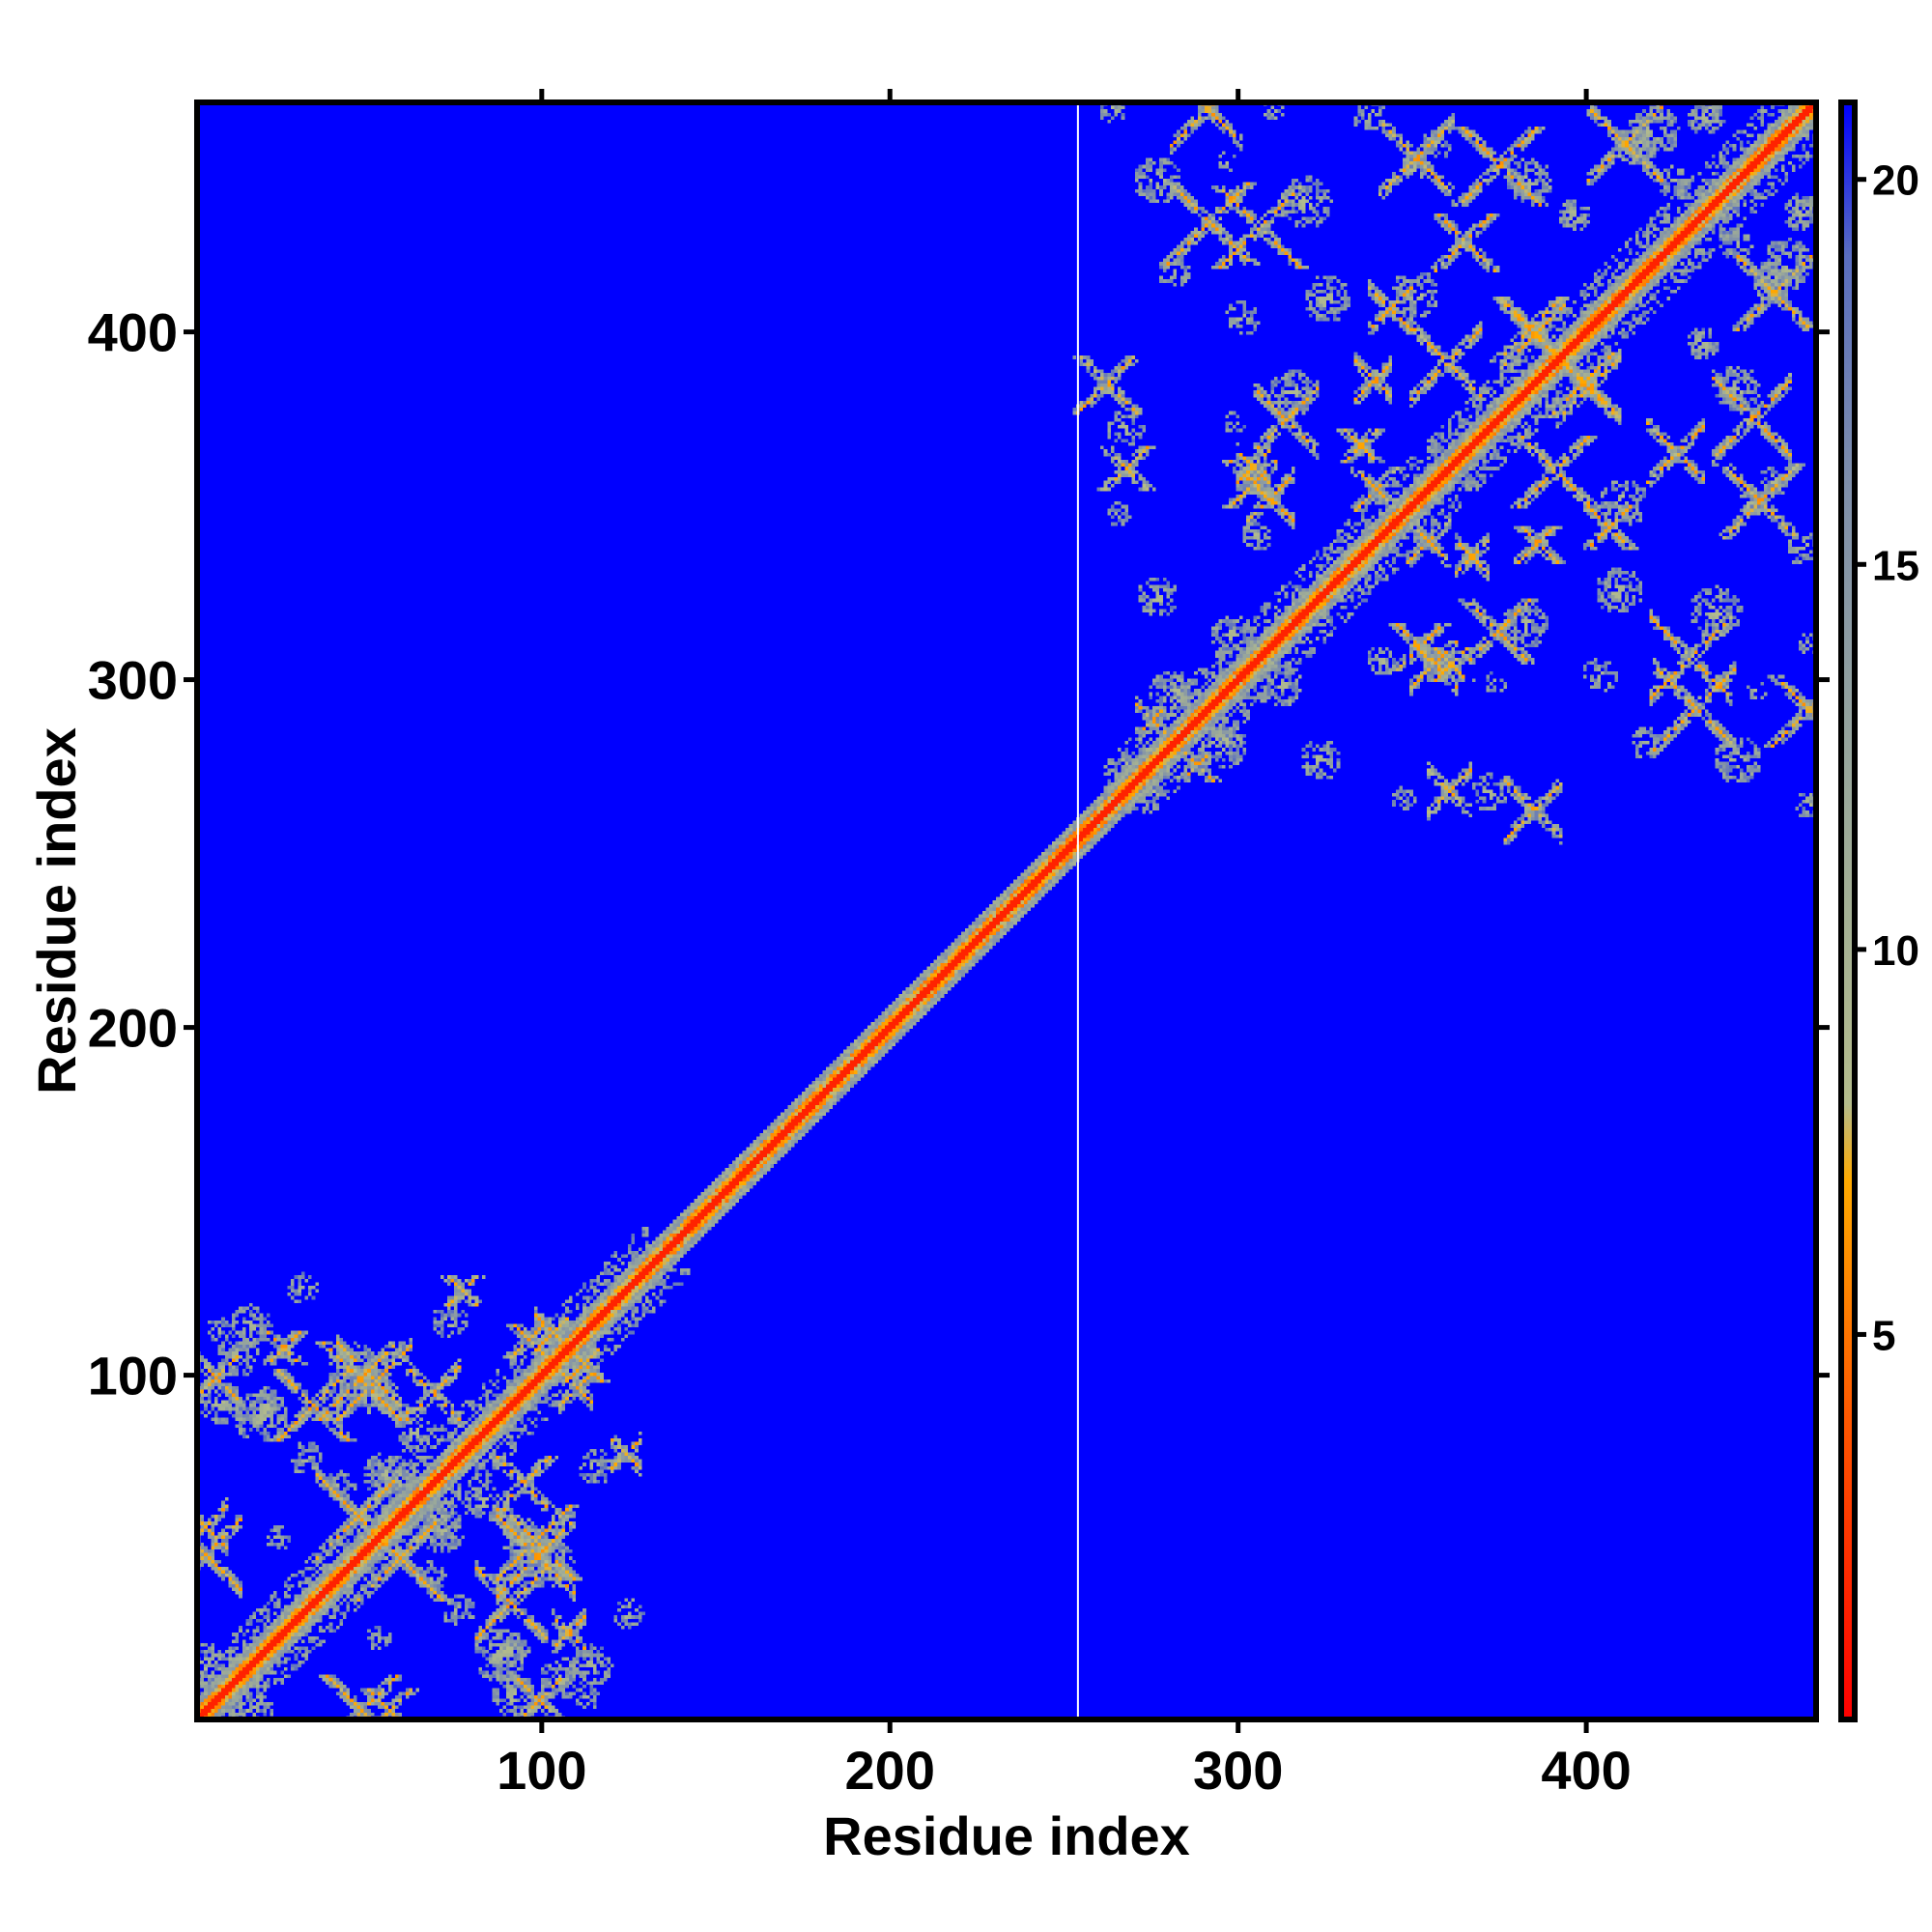 The image size is (1932, 1932). Describe the element at coordinates (1895, 565) in the screenshot. I see `colorbar-tick-label: 15` at that location.